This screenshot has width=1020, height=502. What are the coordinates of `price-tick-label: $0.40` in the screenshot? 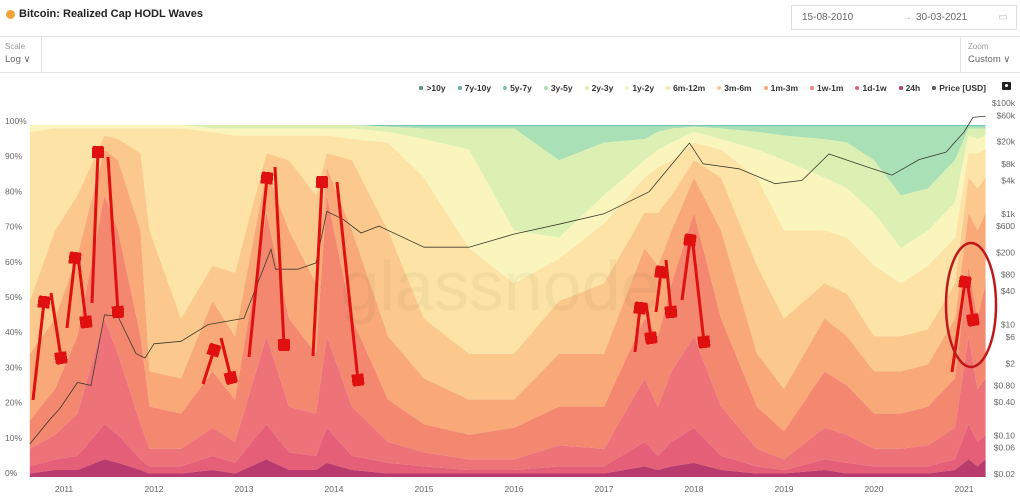 It's located at (1005, 402).